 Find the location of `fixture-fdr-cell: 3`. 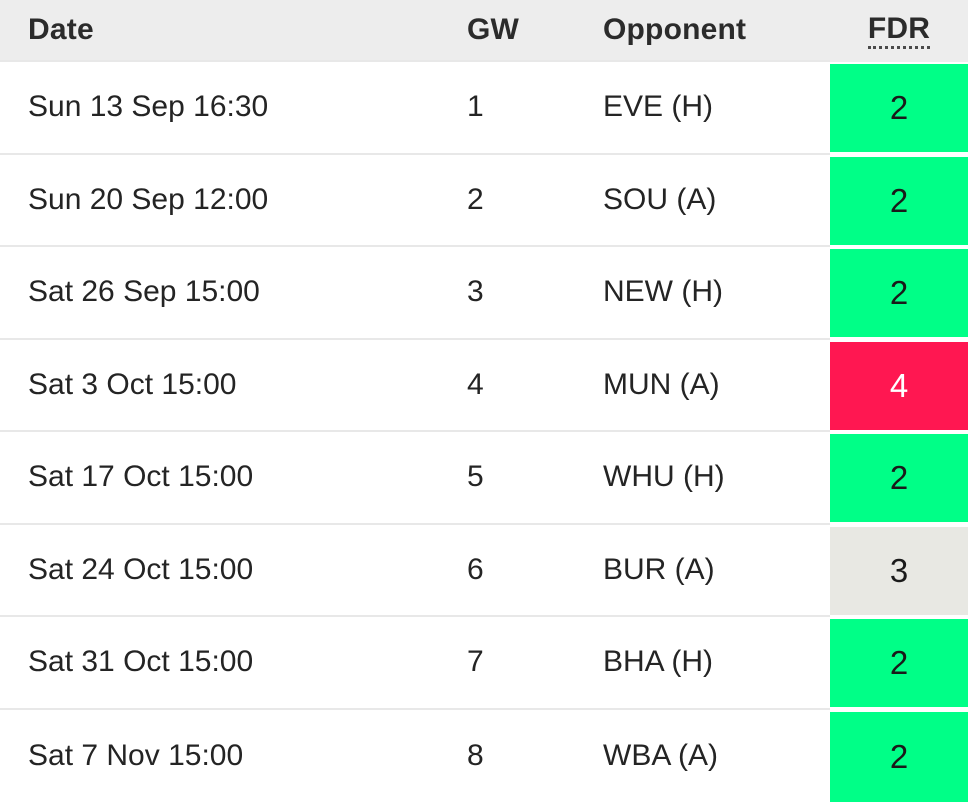

fixture-fdr-cell: 3 is located at coordinates (899, 571).